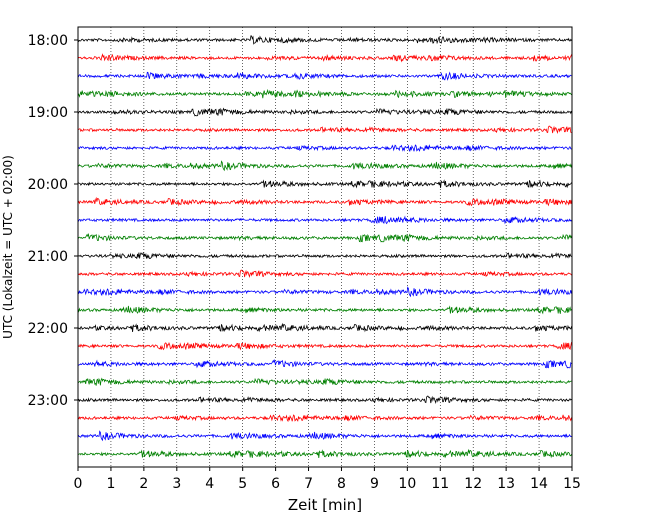 This screenshot has width=650, height=520. I want to click on x-tick-label: 1, so click(110, 484).